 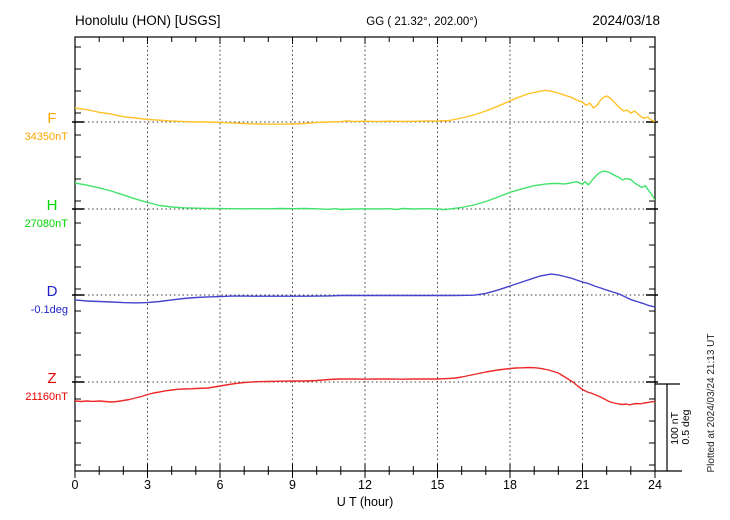 What do you see at coordinates (365, 502) in the screenshot?
I see `x-axis-title: U T (hour)` at bounding box center [365, 502].